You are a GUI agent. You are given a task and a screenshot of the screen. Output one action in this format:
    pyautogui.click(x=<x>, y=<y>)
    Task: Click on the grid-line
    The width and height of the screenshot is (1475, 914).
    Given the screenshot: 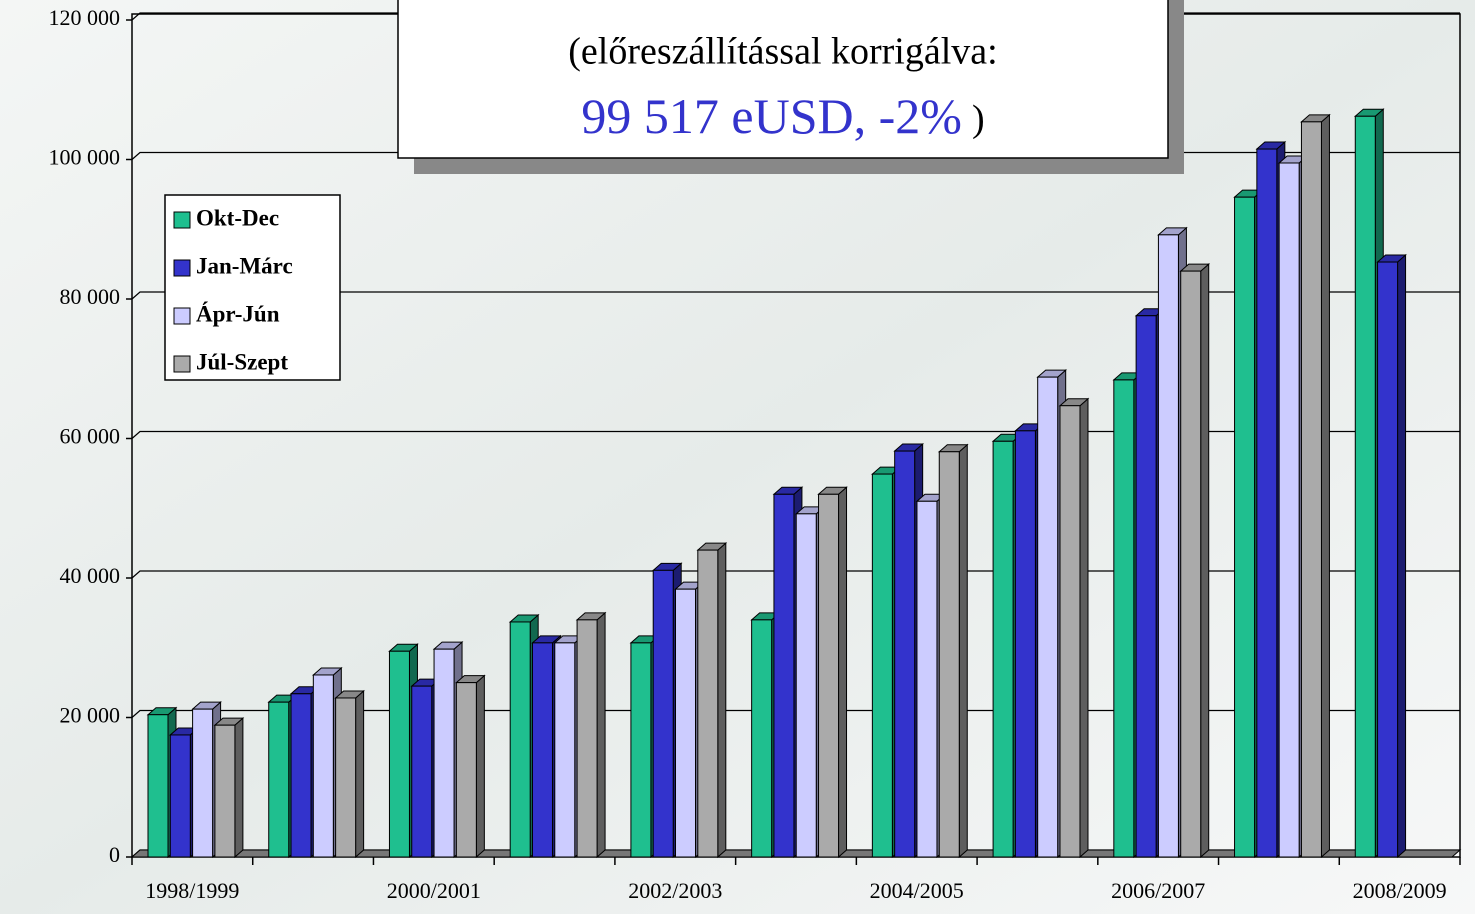 What is the action you would take?
    pyautogui.click(x=795, y=295)
    